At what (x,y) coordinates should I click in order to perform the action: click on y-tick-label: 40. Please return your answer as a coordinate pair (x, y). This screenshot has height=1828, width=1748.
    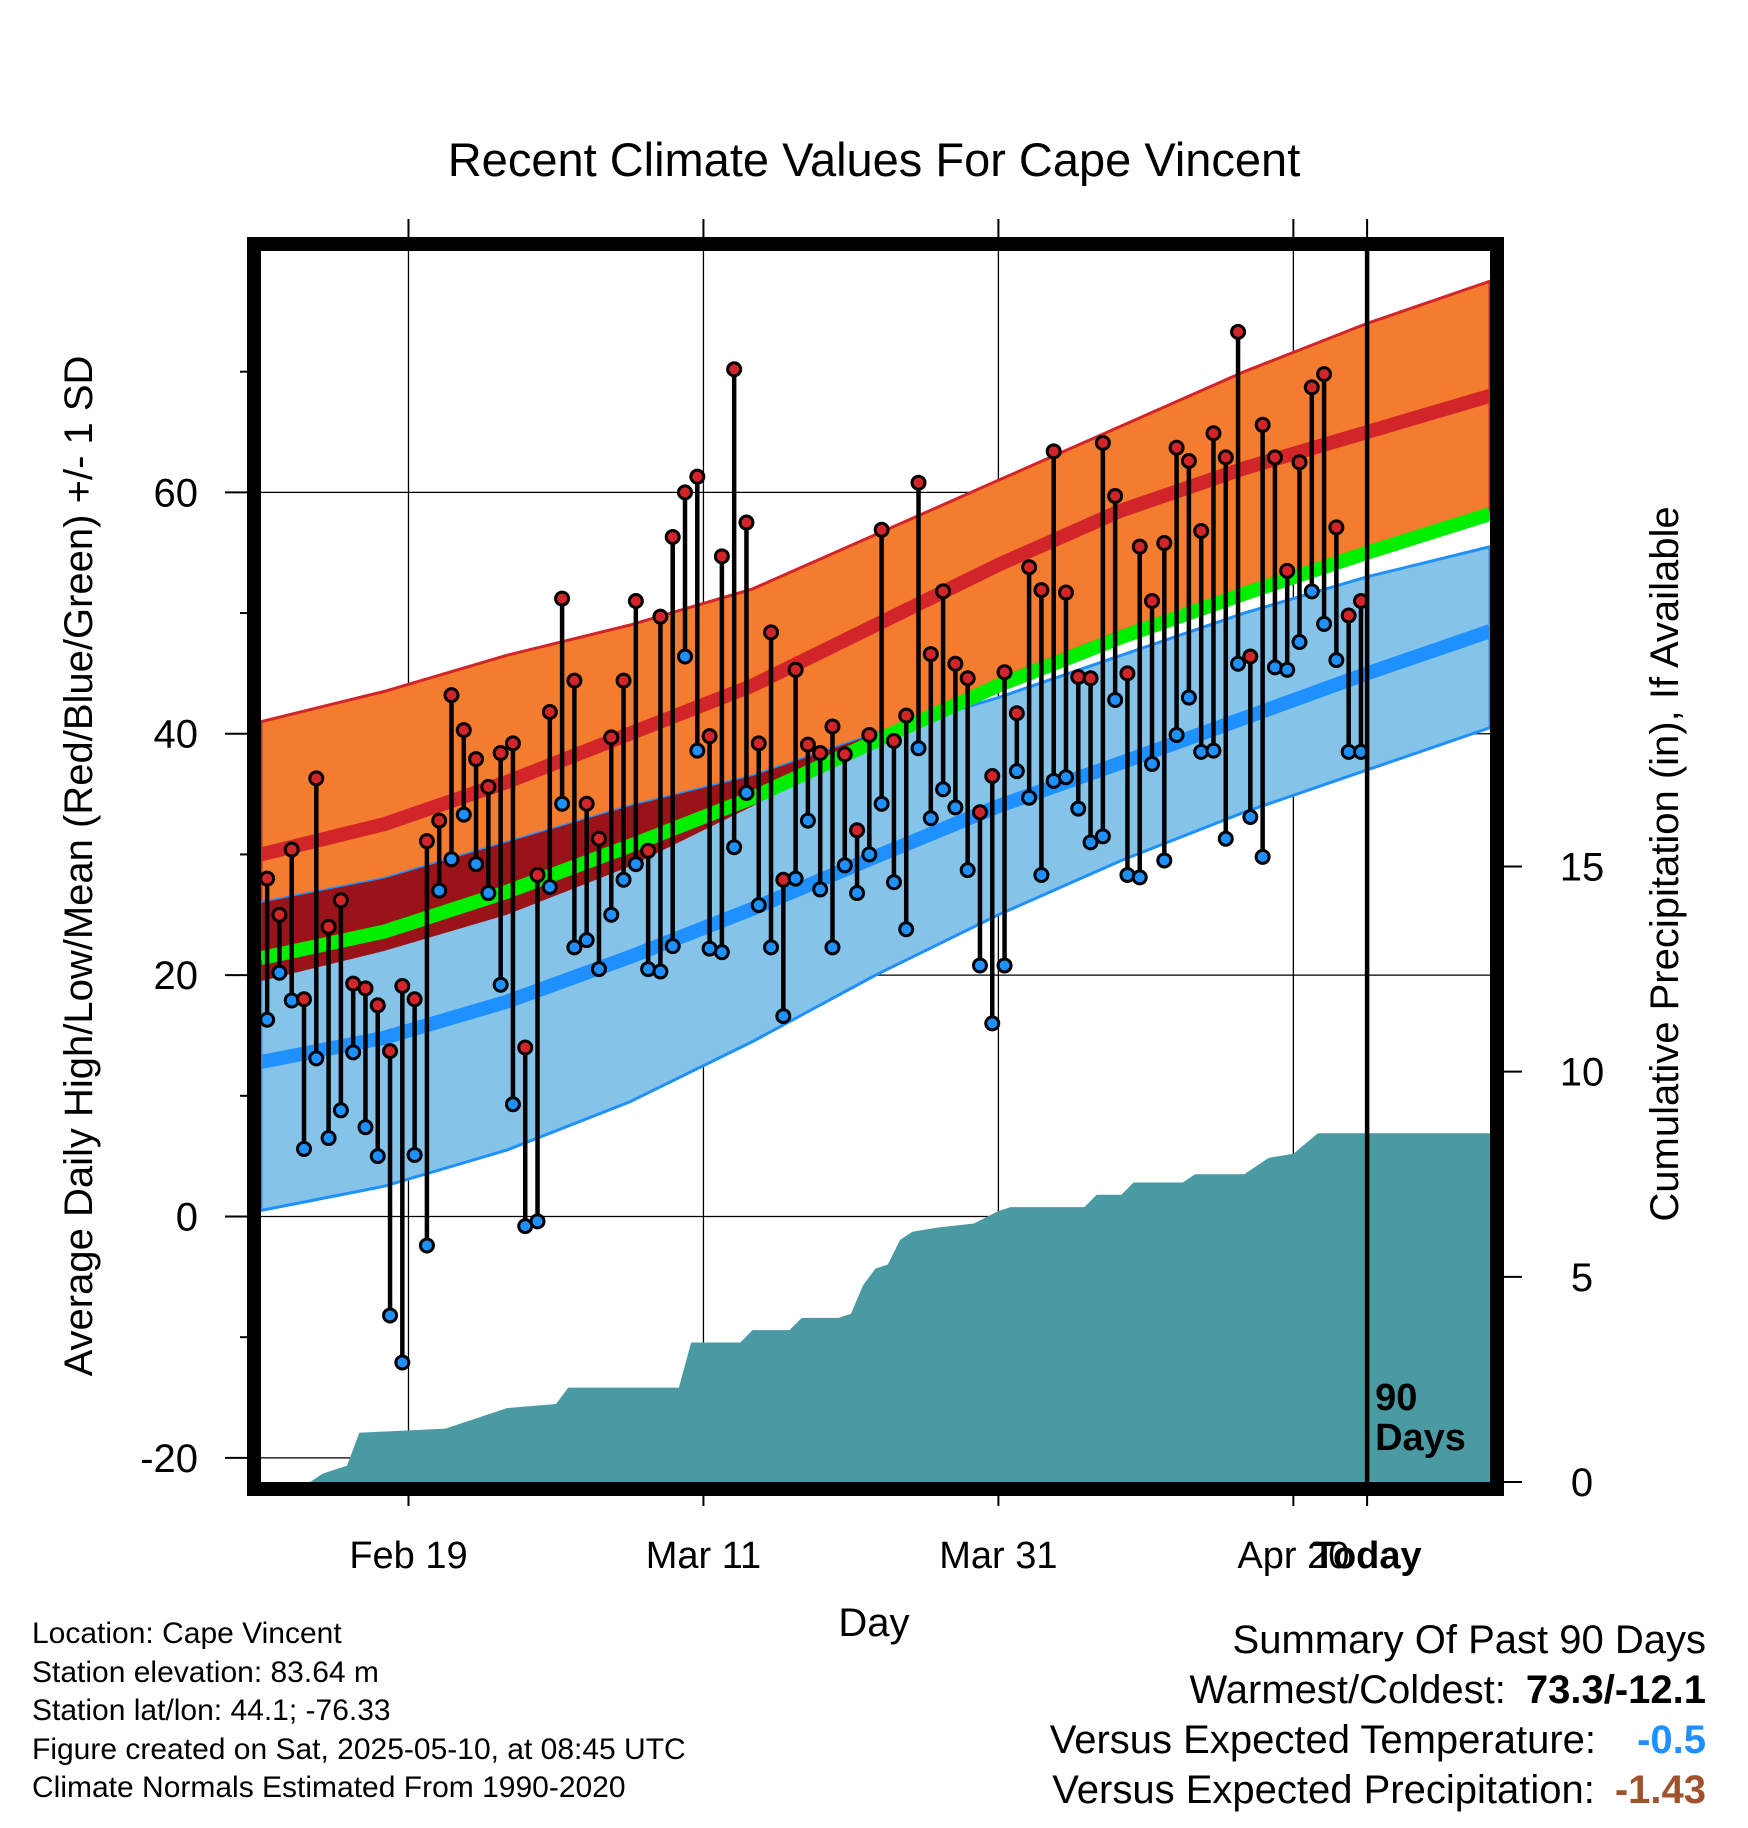
    Looking at the image, I should click on (176, 735).